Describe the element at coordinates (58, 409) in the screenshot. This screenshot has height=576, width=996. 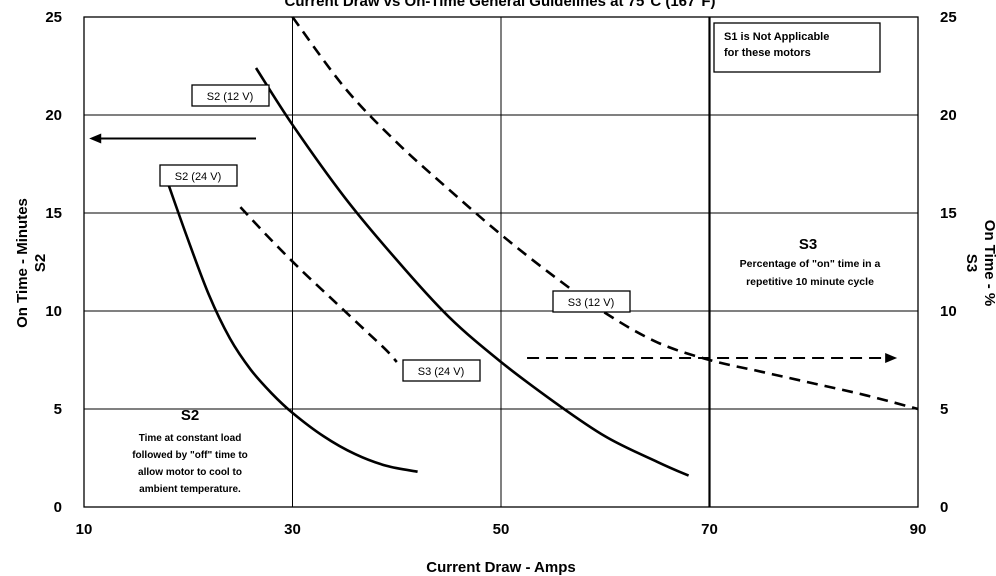
I see `left-y-tick-5: 5` at that location.